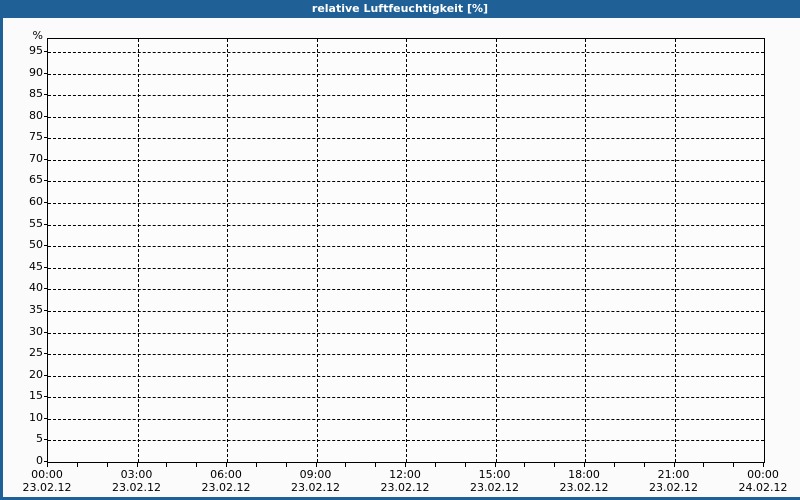 Image resolution: width=800 pixels, height=500 pixels. I want to click on y-axis-tick-label: 0, so click(39, 460).